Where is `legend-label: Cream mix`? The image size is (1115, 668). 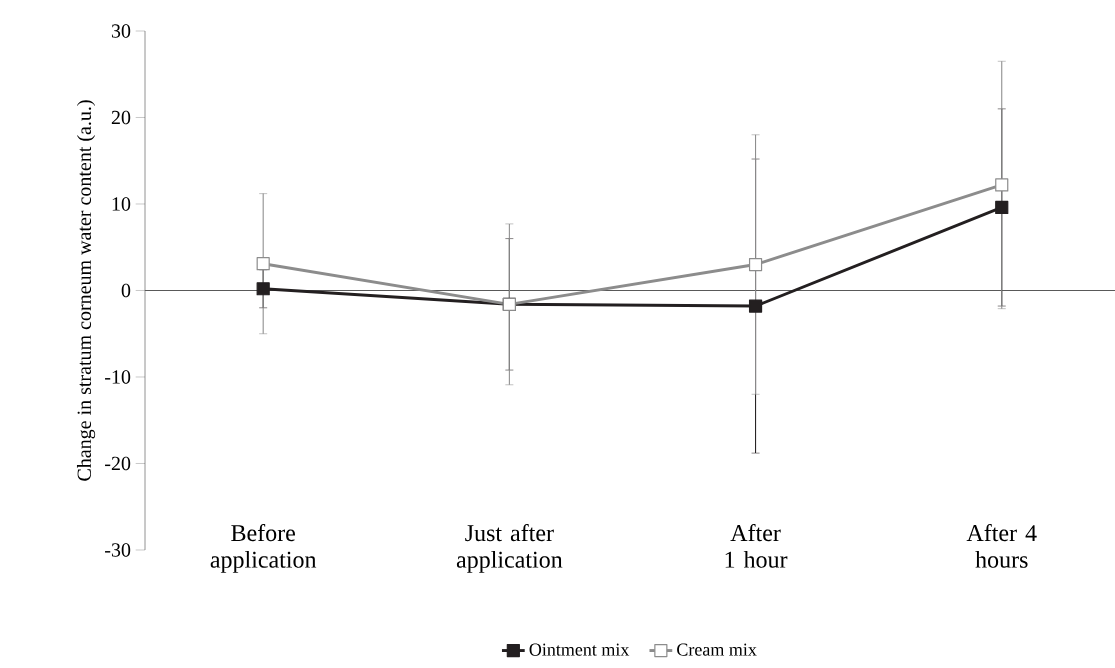 legend-label: Cream mix is located at coordinates (717, 649).